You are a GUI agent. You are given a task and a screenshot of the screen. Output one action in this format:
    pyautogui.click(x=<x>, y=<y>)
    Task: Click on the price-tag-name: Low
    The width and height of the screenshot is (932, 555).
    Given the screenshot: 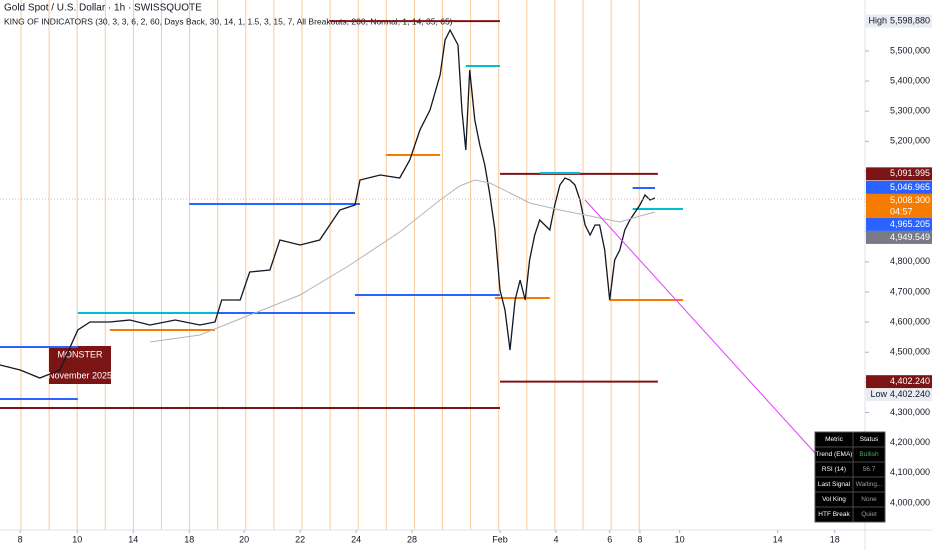 What is the action you would take?
    pyautogui.click(x=878, y=394)
    